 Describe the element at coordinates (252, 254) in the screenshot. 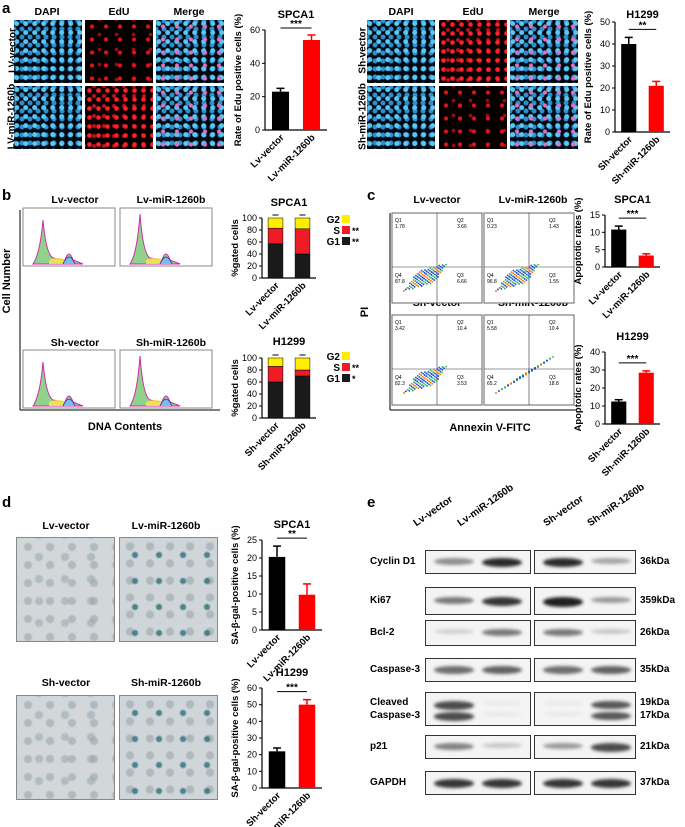

I see `y-tick-label: 40` at that location.